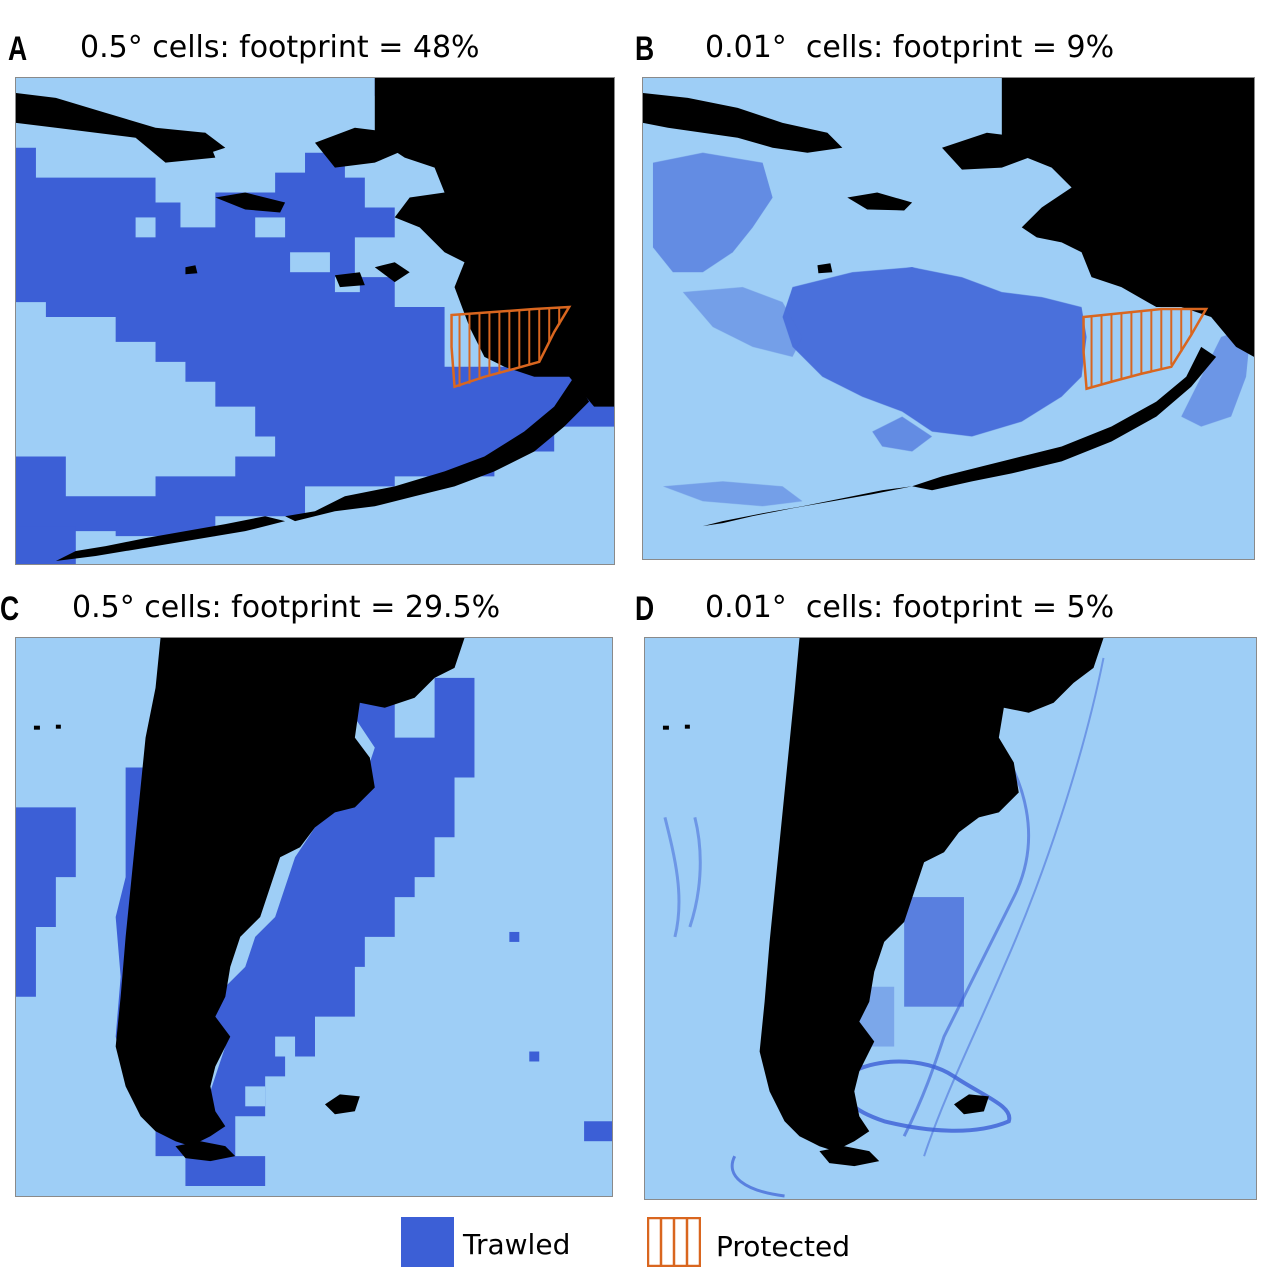 Image resolution: width=1273 pixels, height=1280 pixels. Describe the element at coordinates (427, 1242) in the screenshot. I see `trawled-swatch-icon` at that location.